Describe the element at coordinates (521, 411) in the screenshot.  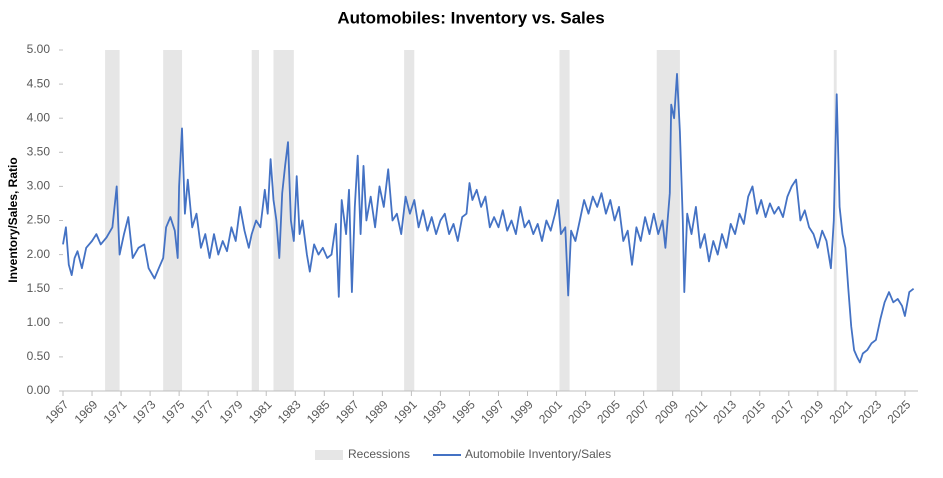
I see `x-tick-label: 1999` at that location.